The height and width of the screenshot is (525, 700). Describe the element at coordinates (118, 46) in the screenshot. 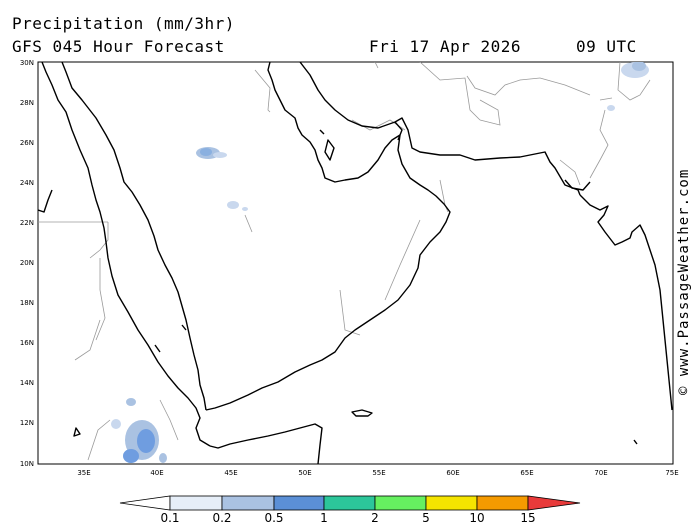

I see `forecast-label: GFS 045 Hour Forecast` at that location.